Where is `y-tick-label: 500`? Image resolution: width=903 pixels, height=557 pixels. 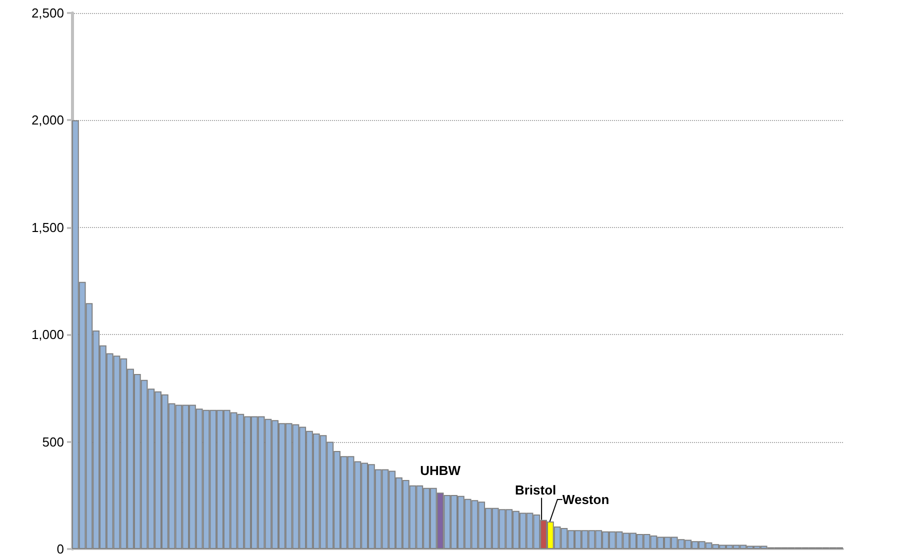
y-tick-label: 500 is located at coordinates (53, 442).